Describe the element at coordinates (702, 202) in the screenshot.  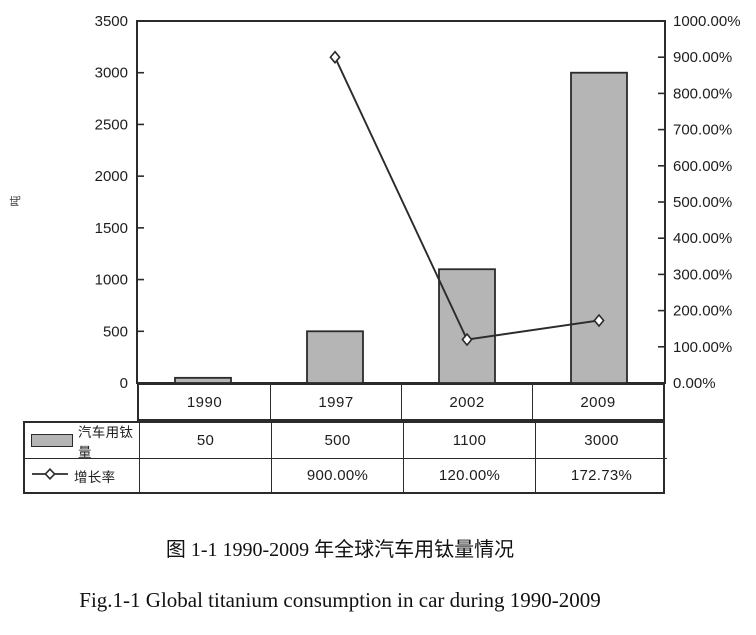
I see `right-axis-tick-label: 500.00%` at that location.